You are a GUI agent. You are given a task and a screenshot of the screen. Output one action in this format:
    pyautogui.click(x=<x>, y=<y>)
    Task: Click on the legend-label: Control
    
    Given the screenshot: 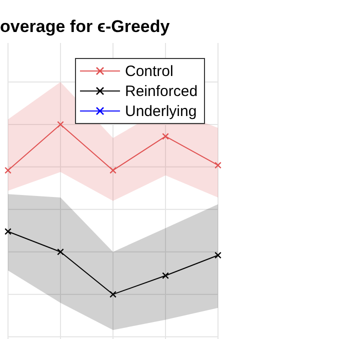 What is the action you would take?
    pyautogui.click(x=149, y=71)
    